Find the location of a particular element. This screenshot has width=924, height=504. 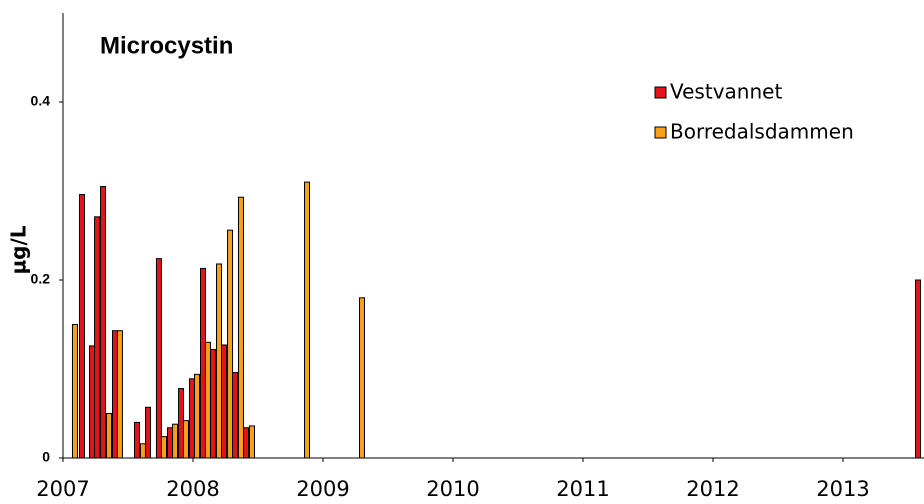

y-tick-label: 0 is located at coordinates (46, 457).